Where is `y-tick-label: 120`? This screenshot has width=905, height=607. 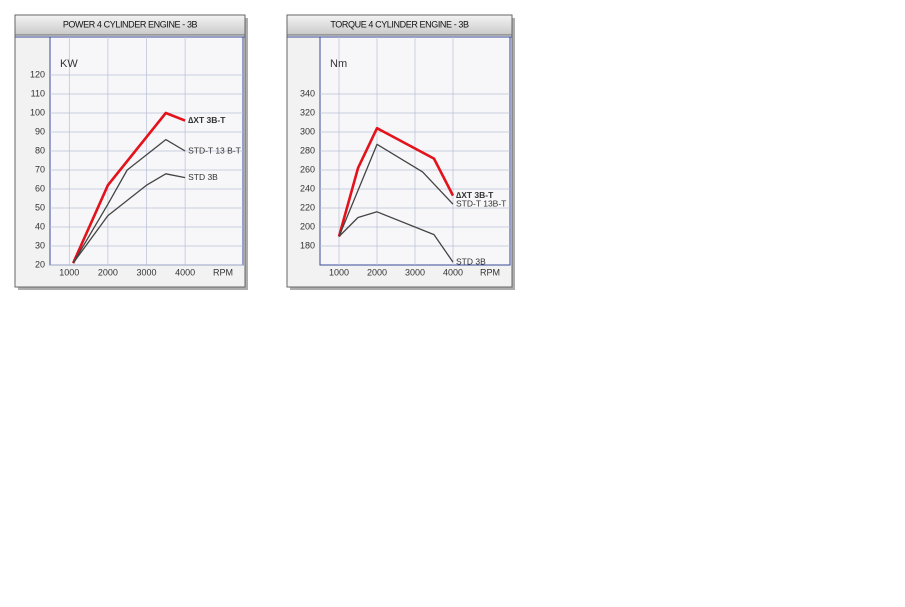
y-tick-label: 120 is located at coordinates (37, 74).